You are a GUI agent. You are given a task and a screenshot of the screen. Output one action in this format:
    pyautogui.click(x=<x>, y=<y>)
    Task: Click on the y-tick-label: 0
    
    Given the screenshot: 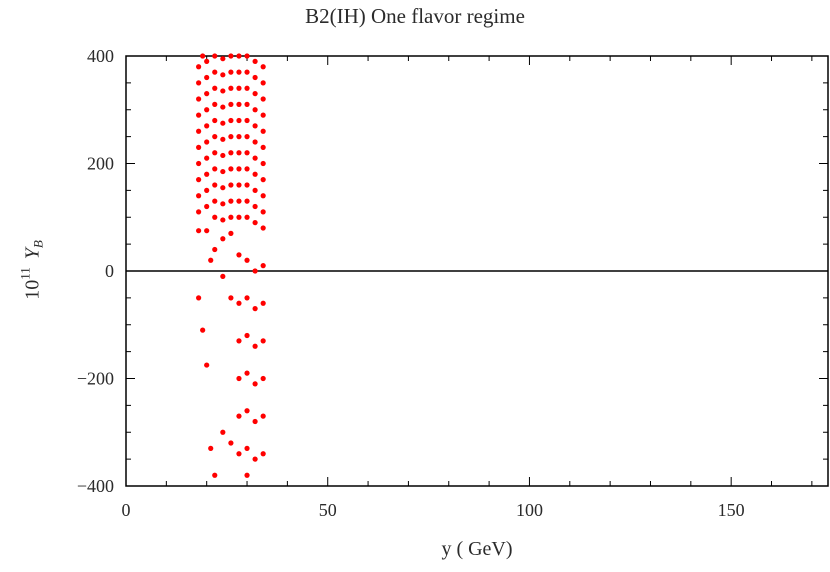 What is the action you would take?
    pyautogui.click(x=109, y=271)
    